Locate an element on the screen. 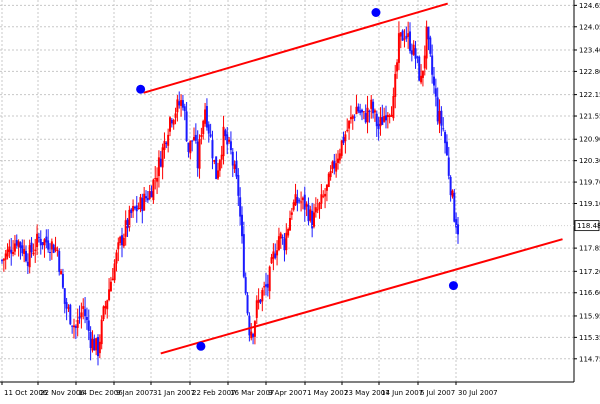  current-price-label: 118.48 is located at coordinates (588, 226).